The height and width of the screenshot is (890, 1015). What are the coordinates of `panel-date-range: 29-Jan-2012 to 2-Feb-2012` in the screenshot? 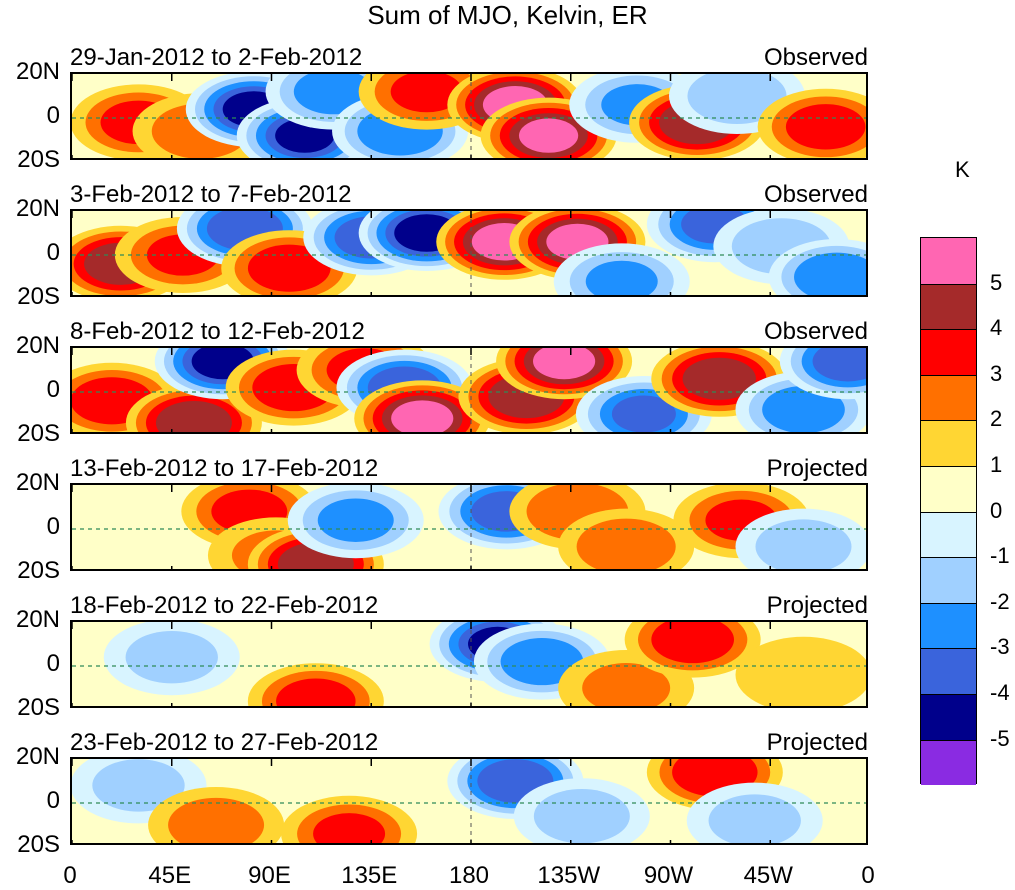 It's located at (216, 57).